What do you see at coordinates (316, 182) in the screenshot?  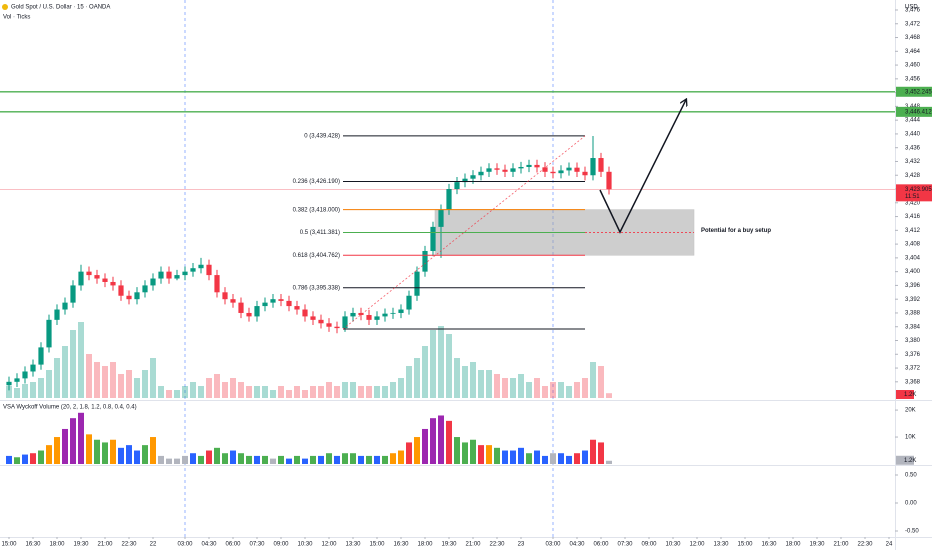 I see `fib-label: 0.236 (3,426.190)` at bounding box center [316, 182].